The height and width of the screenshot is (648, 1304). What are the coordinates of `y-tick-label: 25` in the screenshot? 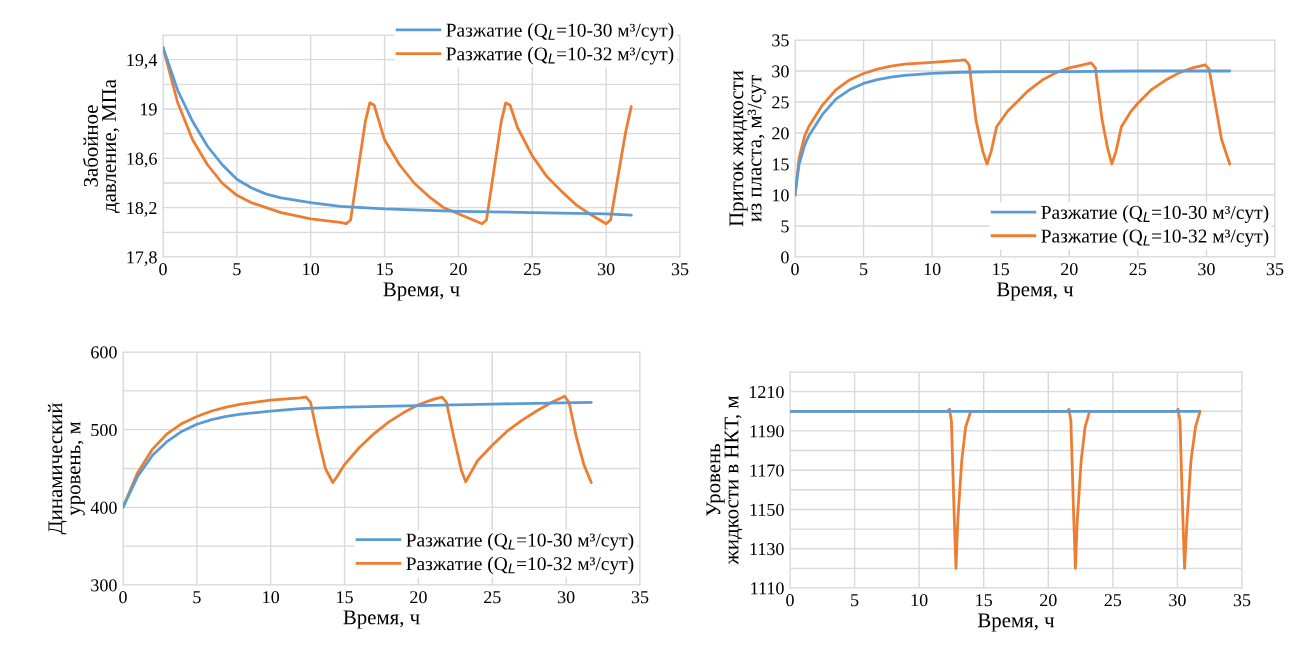 It's located at (780, 102).